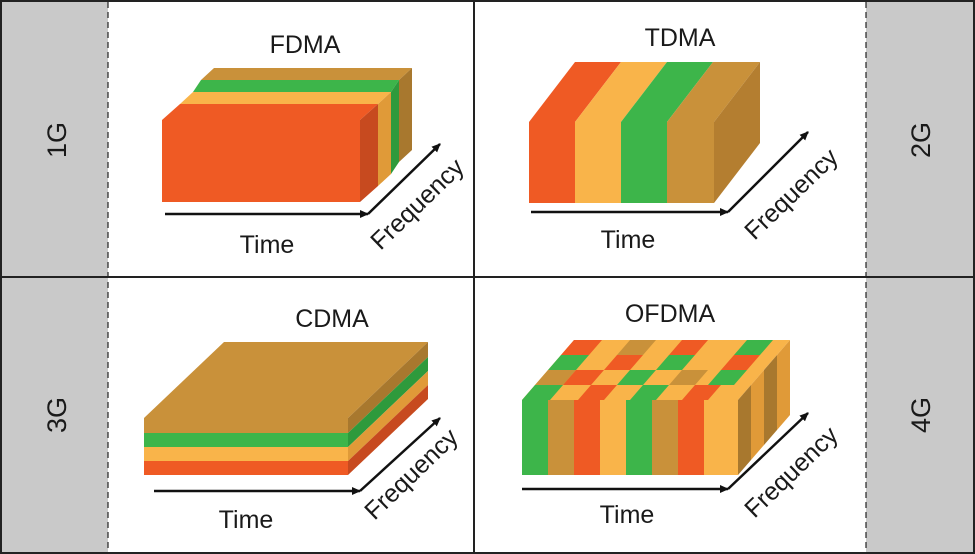 Image resolution: width=975 pixels, height=554 pixels. Describe the element at coordinates (552, 162) in the screenshot. I see `tdma-front-seg-red` at that location.